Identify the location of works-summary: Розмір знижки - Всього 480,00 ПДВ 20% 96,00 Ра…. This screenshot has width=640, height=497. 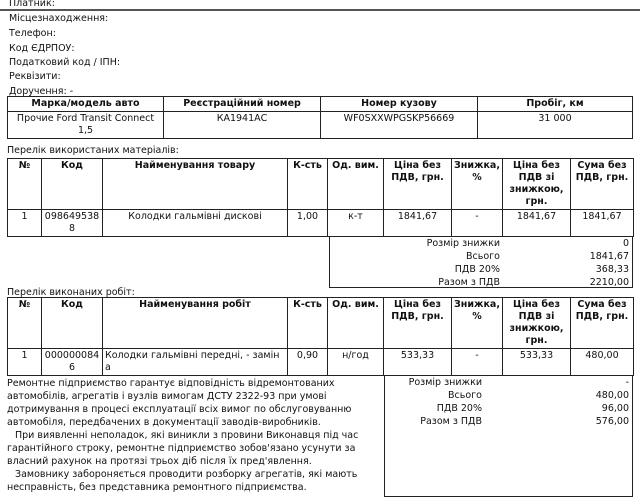
(508, 436).